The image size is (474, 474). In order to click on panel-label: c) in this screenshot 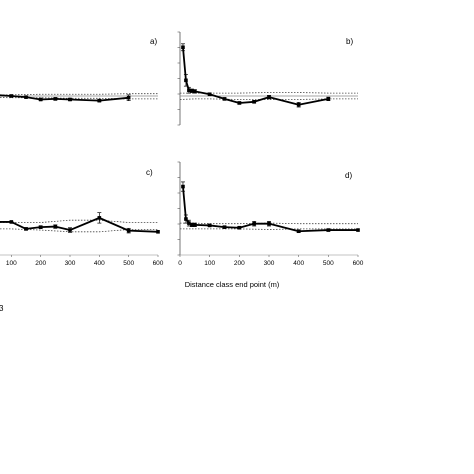, I will do `click(149, 172)`.